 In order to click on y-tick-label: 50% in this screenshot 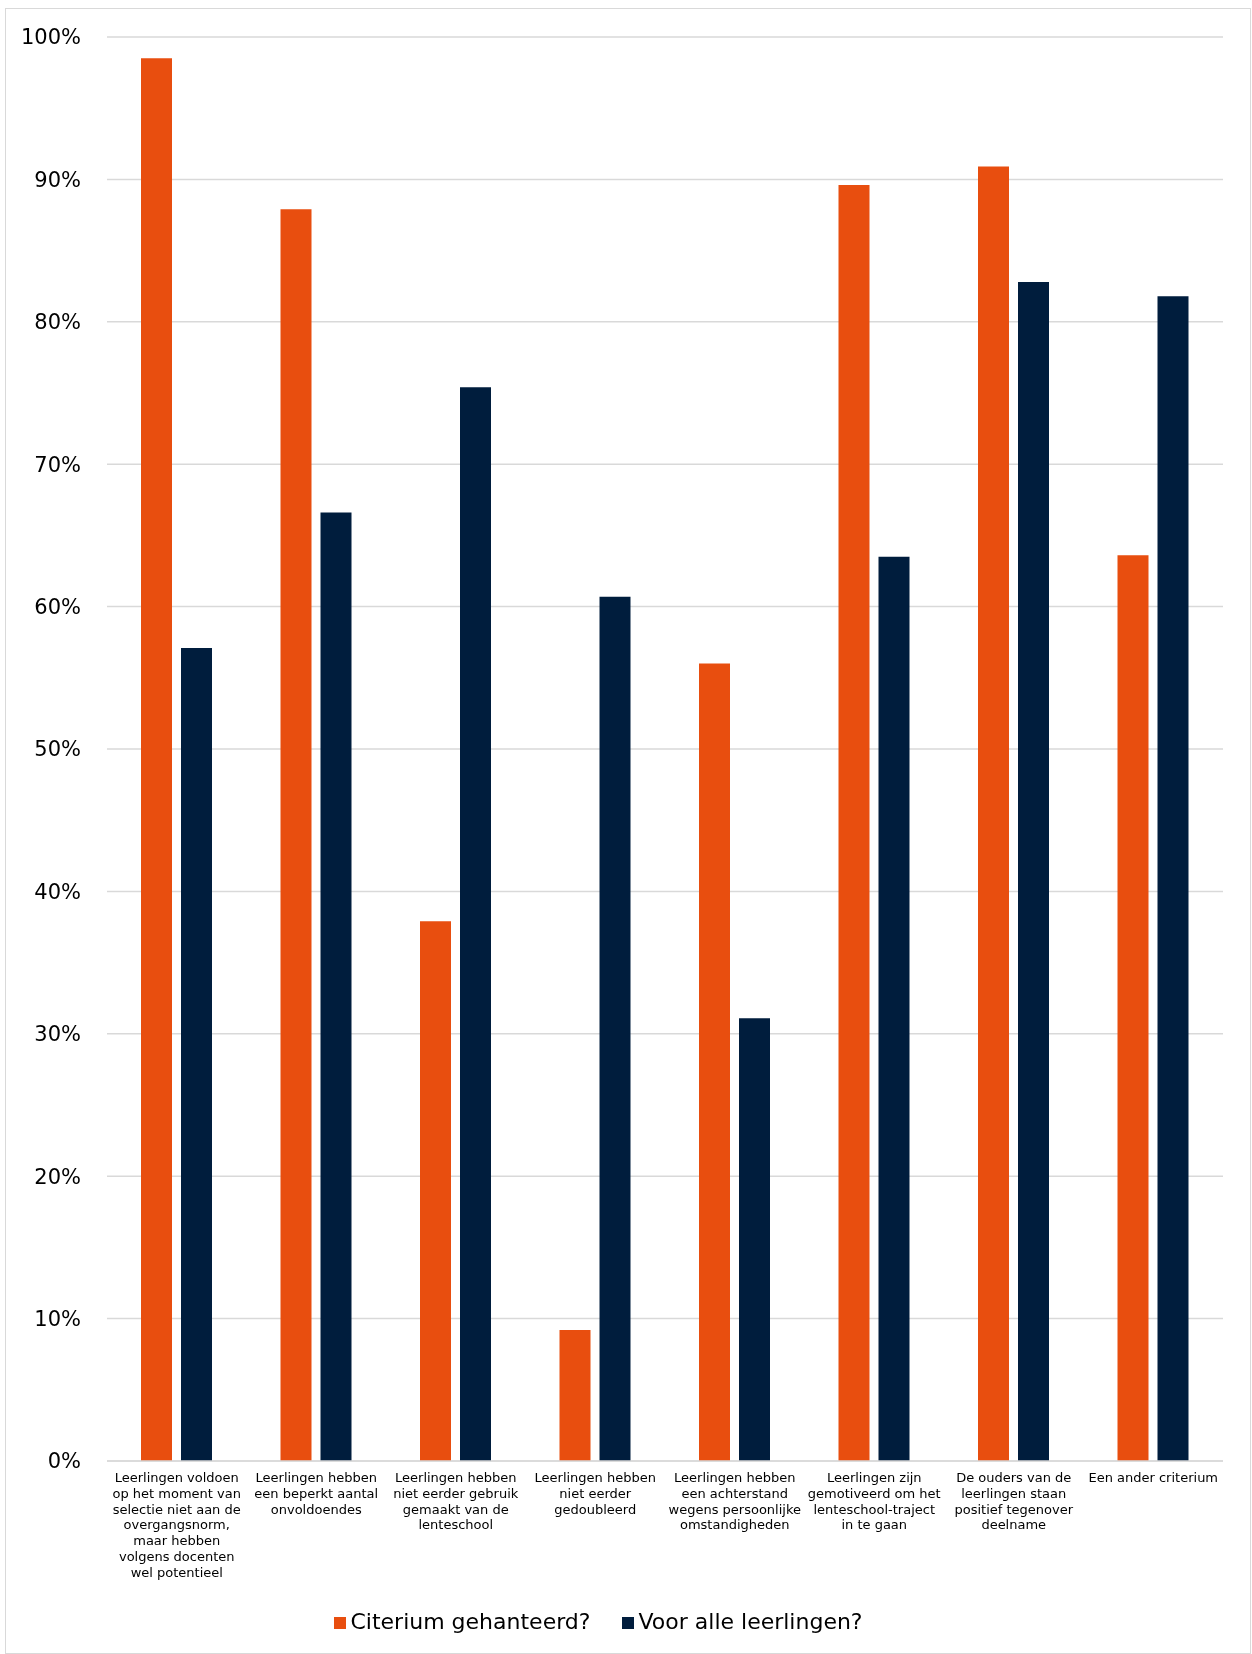, I will do `click(57, 749)`.